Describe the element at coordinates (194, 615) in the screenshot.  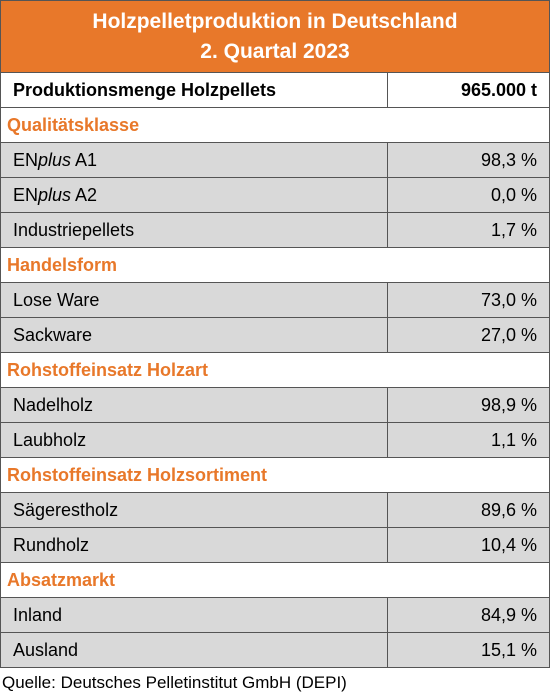
I see `row-label: Inland` at that location.